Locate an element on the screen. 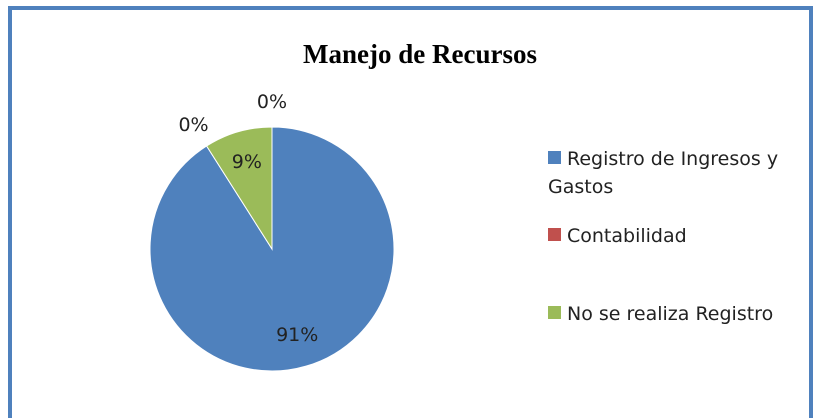 This screenshot has height=418, width=818. data-label: 9% is located at coordinates (247, 162).